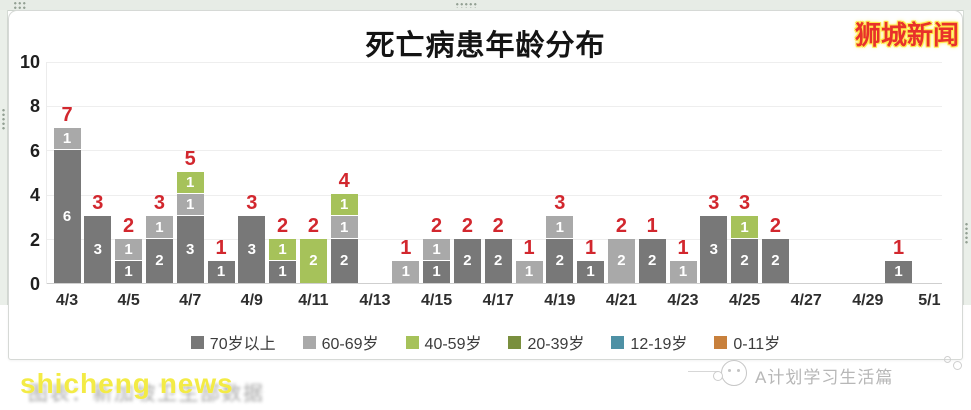 The image size is (971, 410). What do you see at coordinates (467, 225) in the screenshot?
I see `total-label-4/16: 2` at bounding box center [467, 225].